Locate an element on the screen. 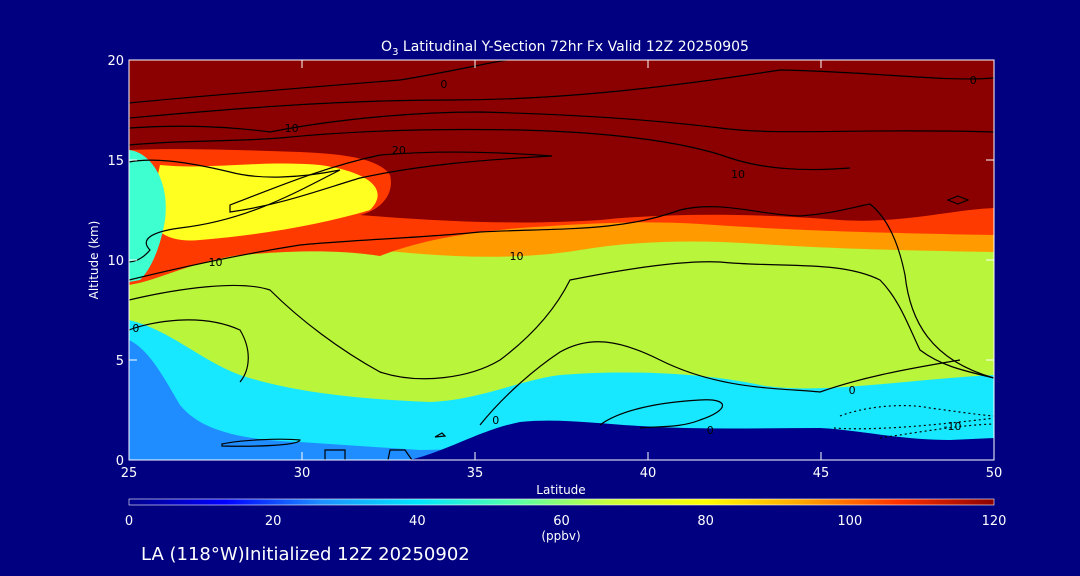  x-tick-label: 35 is located at coordinates (475, 473).